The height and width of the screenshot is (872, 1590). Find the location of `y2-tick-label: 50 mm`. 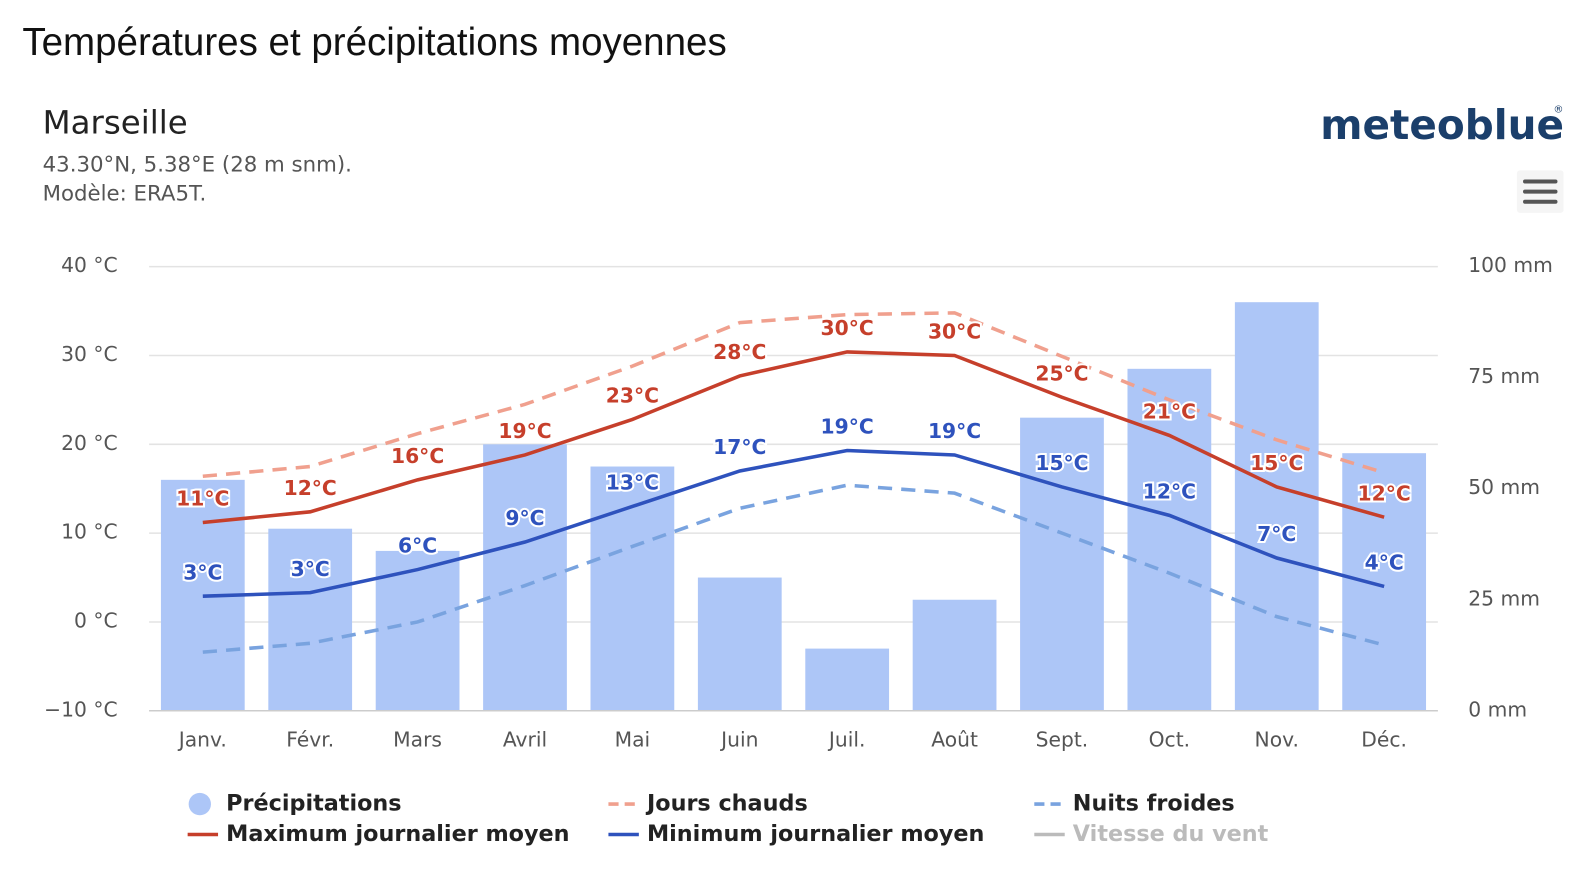

y2-tick-label: 50 mm is located at coordinates (1504, 487).